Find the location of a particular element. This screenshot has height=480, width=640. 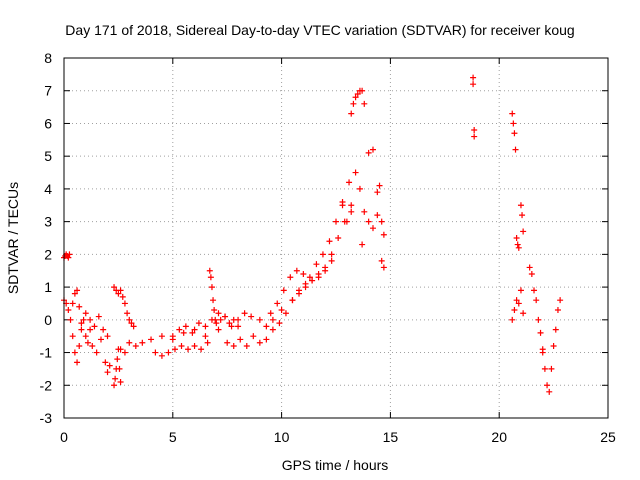

y-tick-label: -2 is located at coordinates (46, 385).